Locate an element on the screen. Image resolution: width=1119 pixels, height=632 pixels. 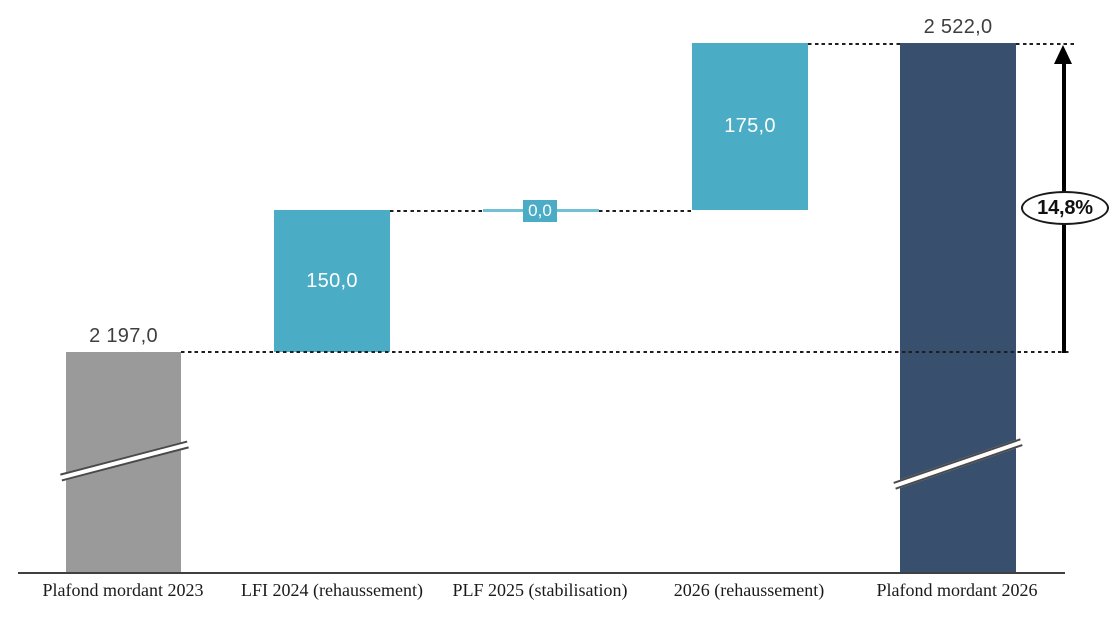
value-label-lfi-2024: 150,0 is located at coordinates (332, 280).